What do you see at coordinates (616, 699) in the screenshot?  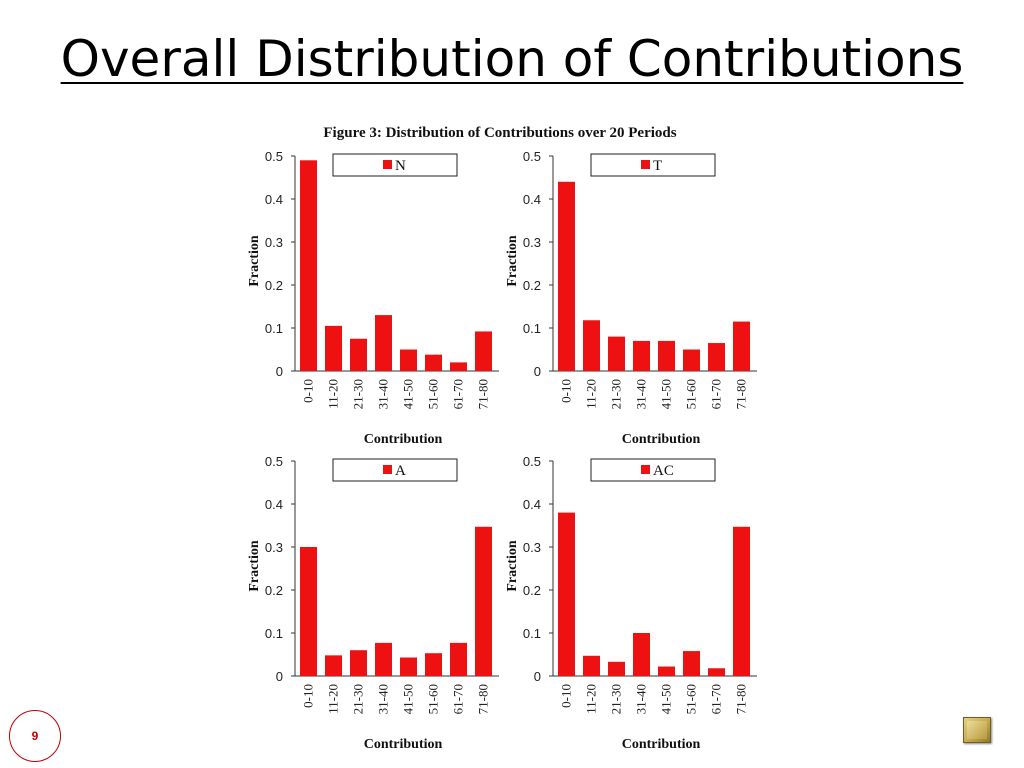 I see `chart-4-x-tick-label: 21-30` at bounding box center [616, 699].